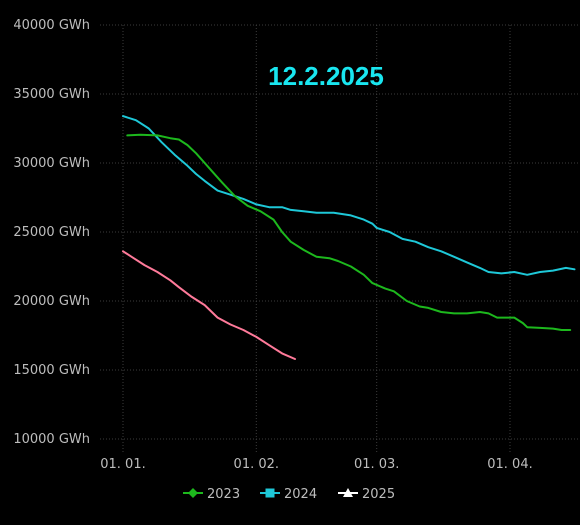  What do you see at coordinates (378, 494) in the screenshot?
I see `legend-label: 2025` at bounding box center [378, 494].